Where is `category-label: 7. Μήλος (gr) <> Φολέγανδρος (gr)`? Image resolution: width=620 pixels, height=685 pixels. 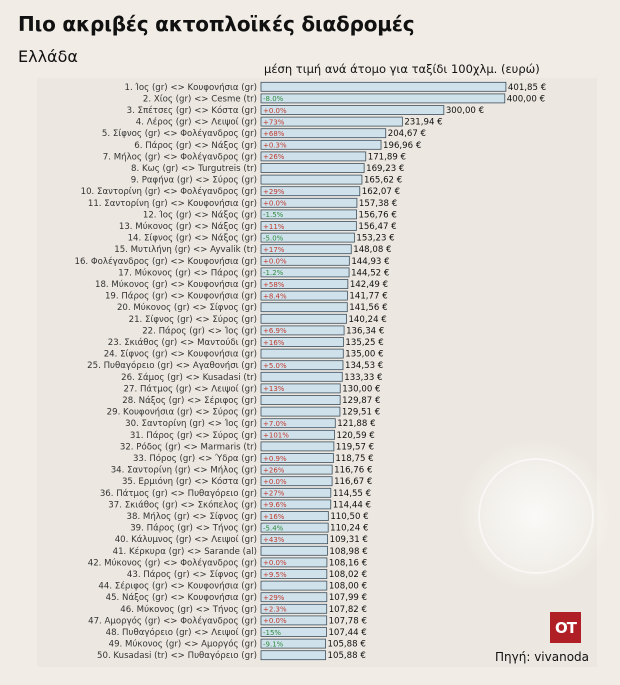
category-label: 7. Μήλος (gr) <> Φολέγανδρος (gr) is located at coordinates (180, 156).